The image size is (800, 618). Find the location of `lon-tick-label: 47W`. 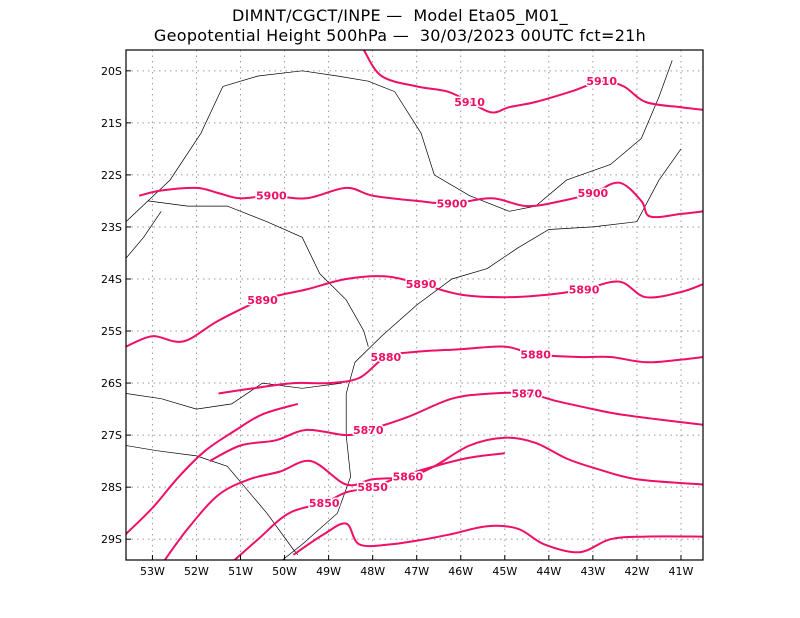

lon-tick-label: 47W is located at coordinates (416, 571).